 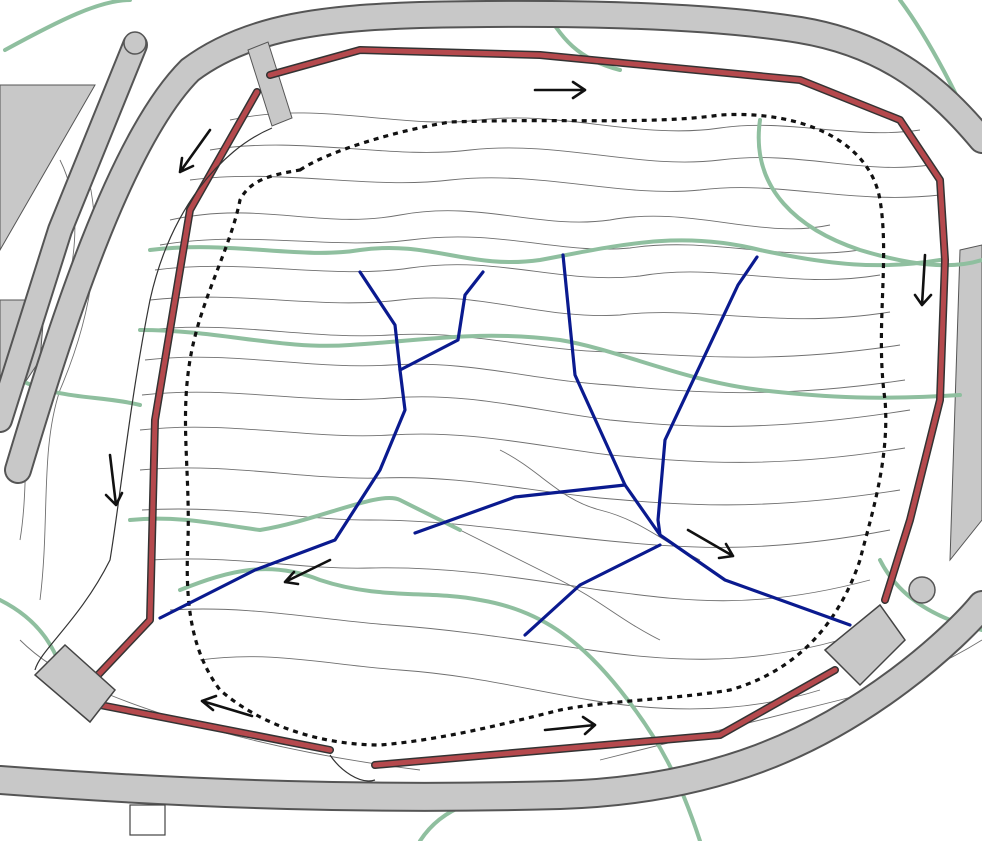 I want to click on flow-arrow-southwest, so click(x=227, y=706).